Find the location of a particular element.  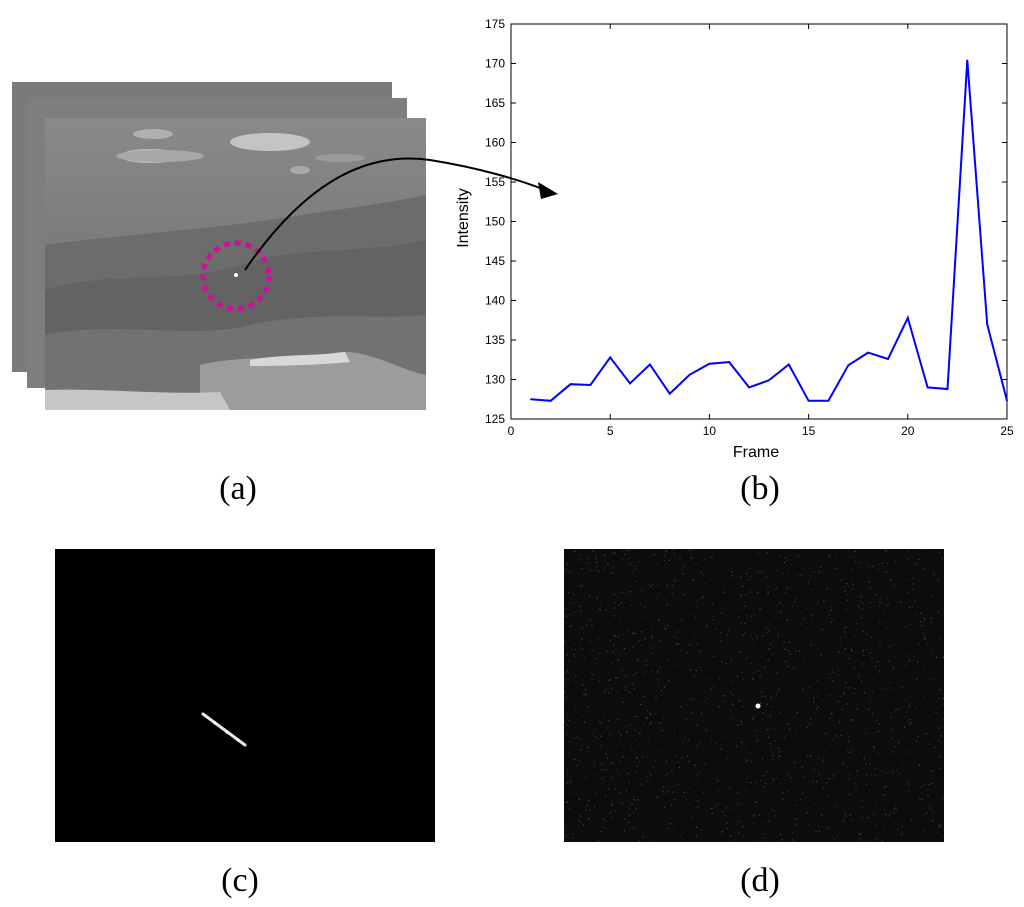

y-tick-label: 165 is located at coordinates (495, 103).